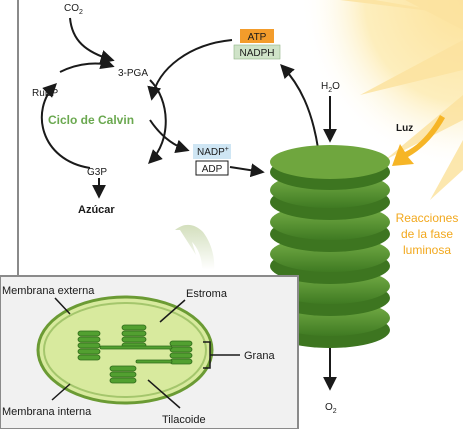  Describe the element at coordinates (418, 140) in the screenshot. I see `light-arrow-icon` at that location.